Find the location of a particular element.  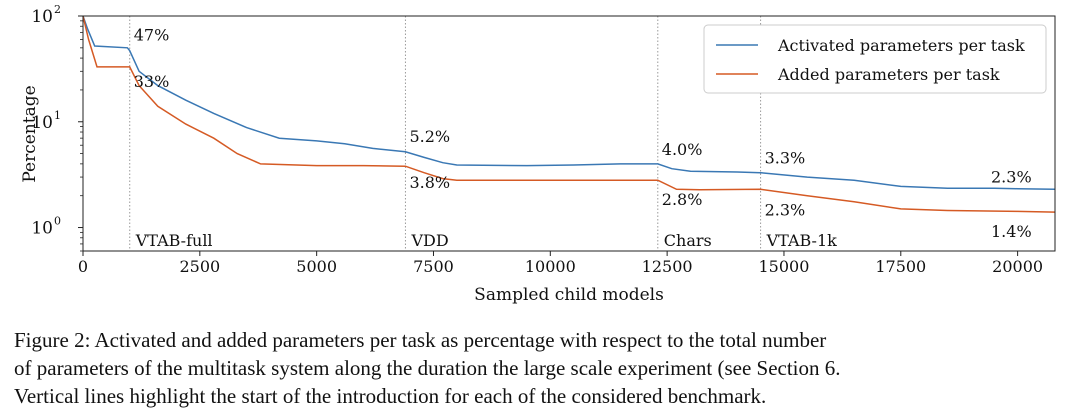

data-label: 33% is located at coordinates (152, 81).